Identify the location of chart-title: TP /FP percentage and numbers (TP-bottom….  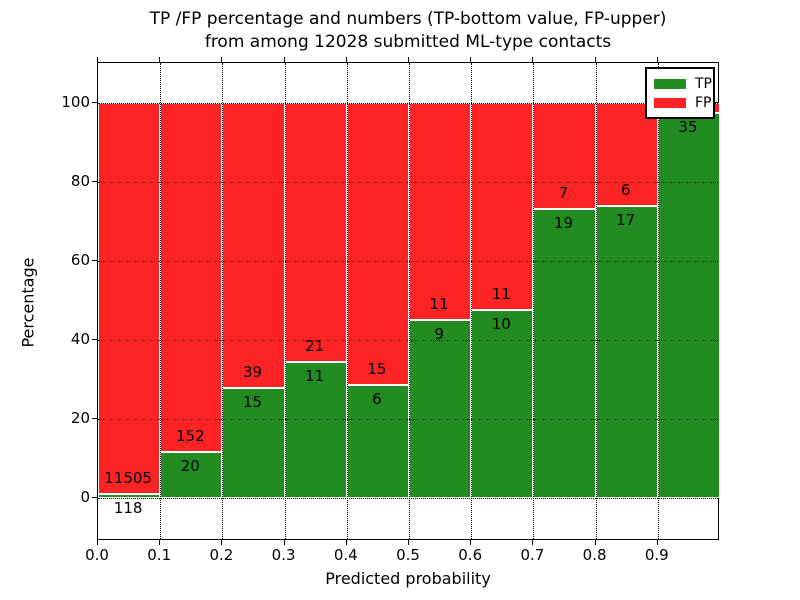
(408, 31).